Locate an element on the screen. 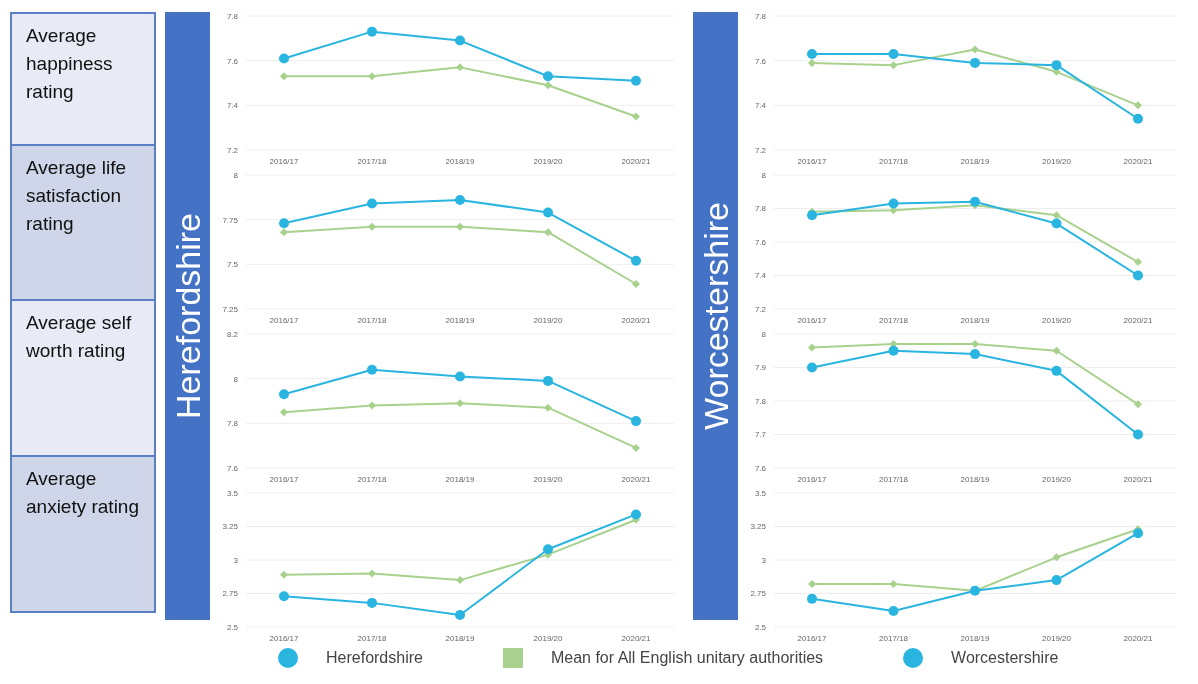  y-tick-label: 7.5 is located at coordinates (232, 265).